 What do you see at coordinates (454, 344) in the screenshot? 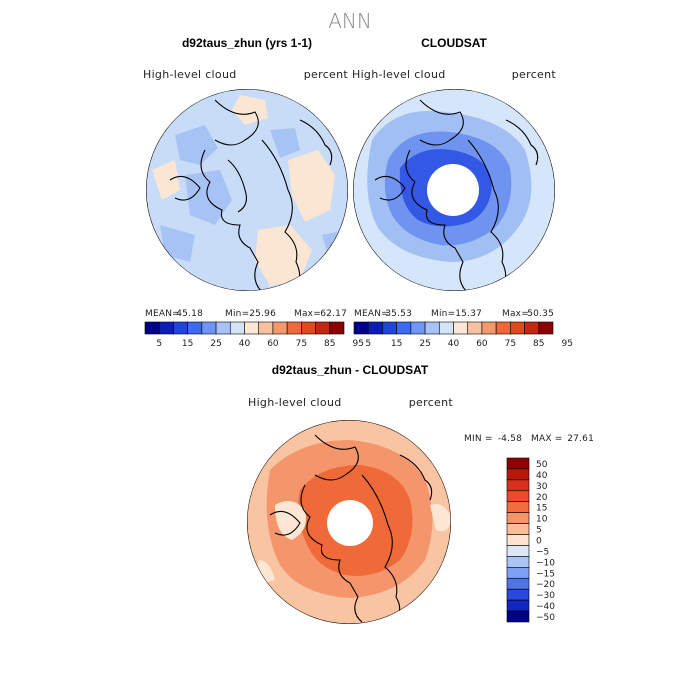
I see `obs-colorbar-tick-label: 40` at bounding box center [454, 344].